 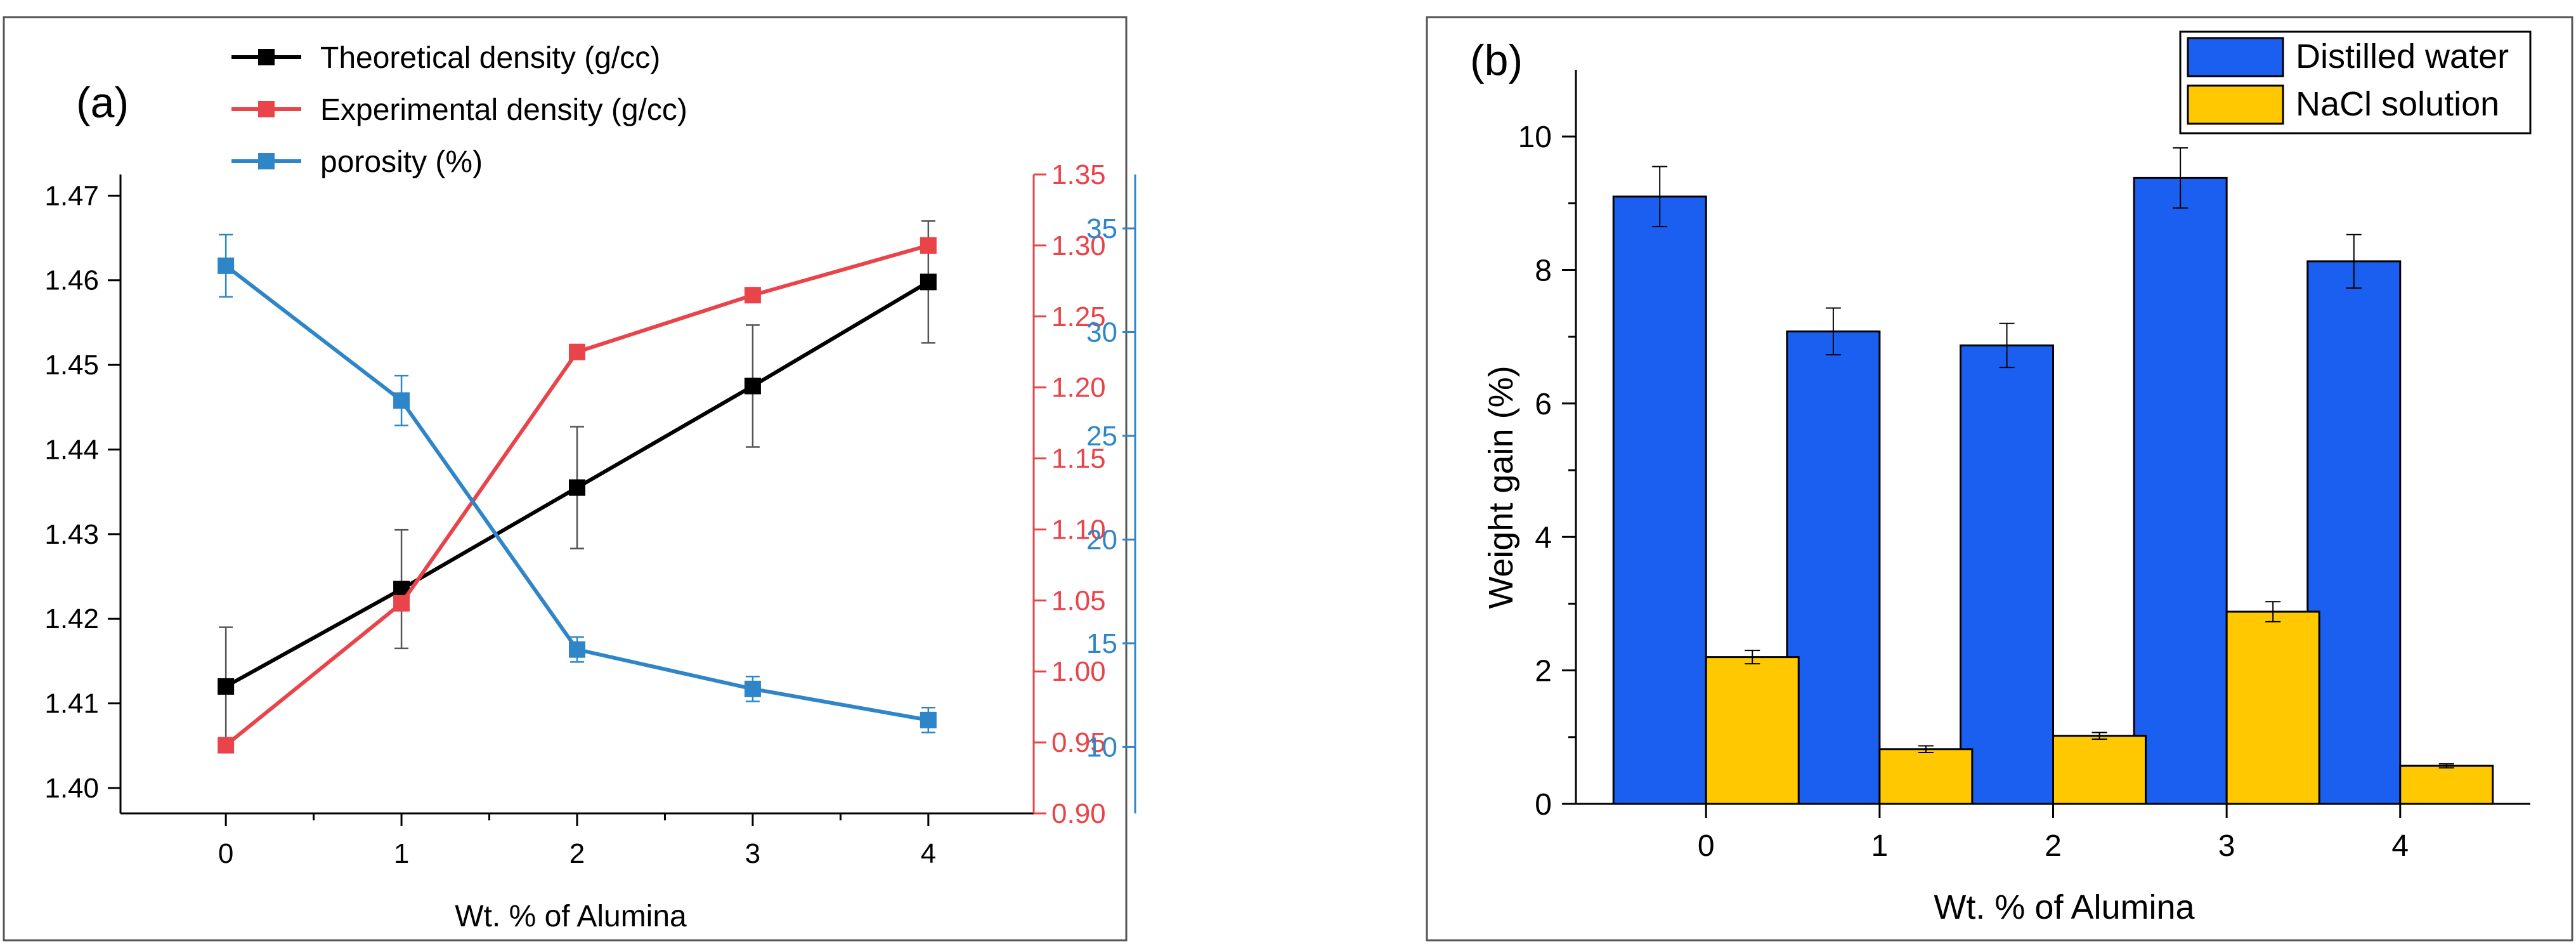 What do you see at coordinates (1079, 316) in the screenshot?
I see `right-density-y-tick-label: 1.25` at bounding box center [1079, 316].